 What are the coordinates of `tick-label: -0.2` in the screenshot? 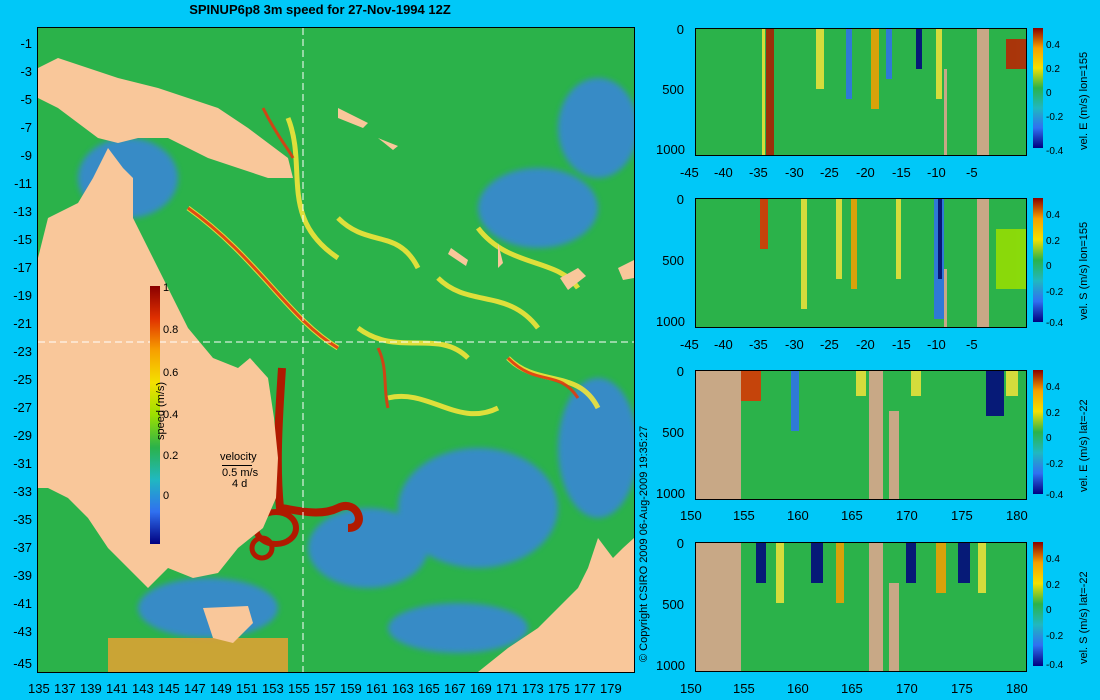 It's located at (1055, 292).